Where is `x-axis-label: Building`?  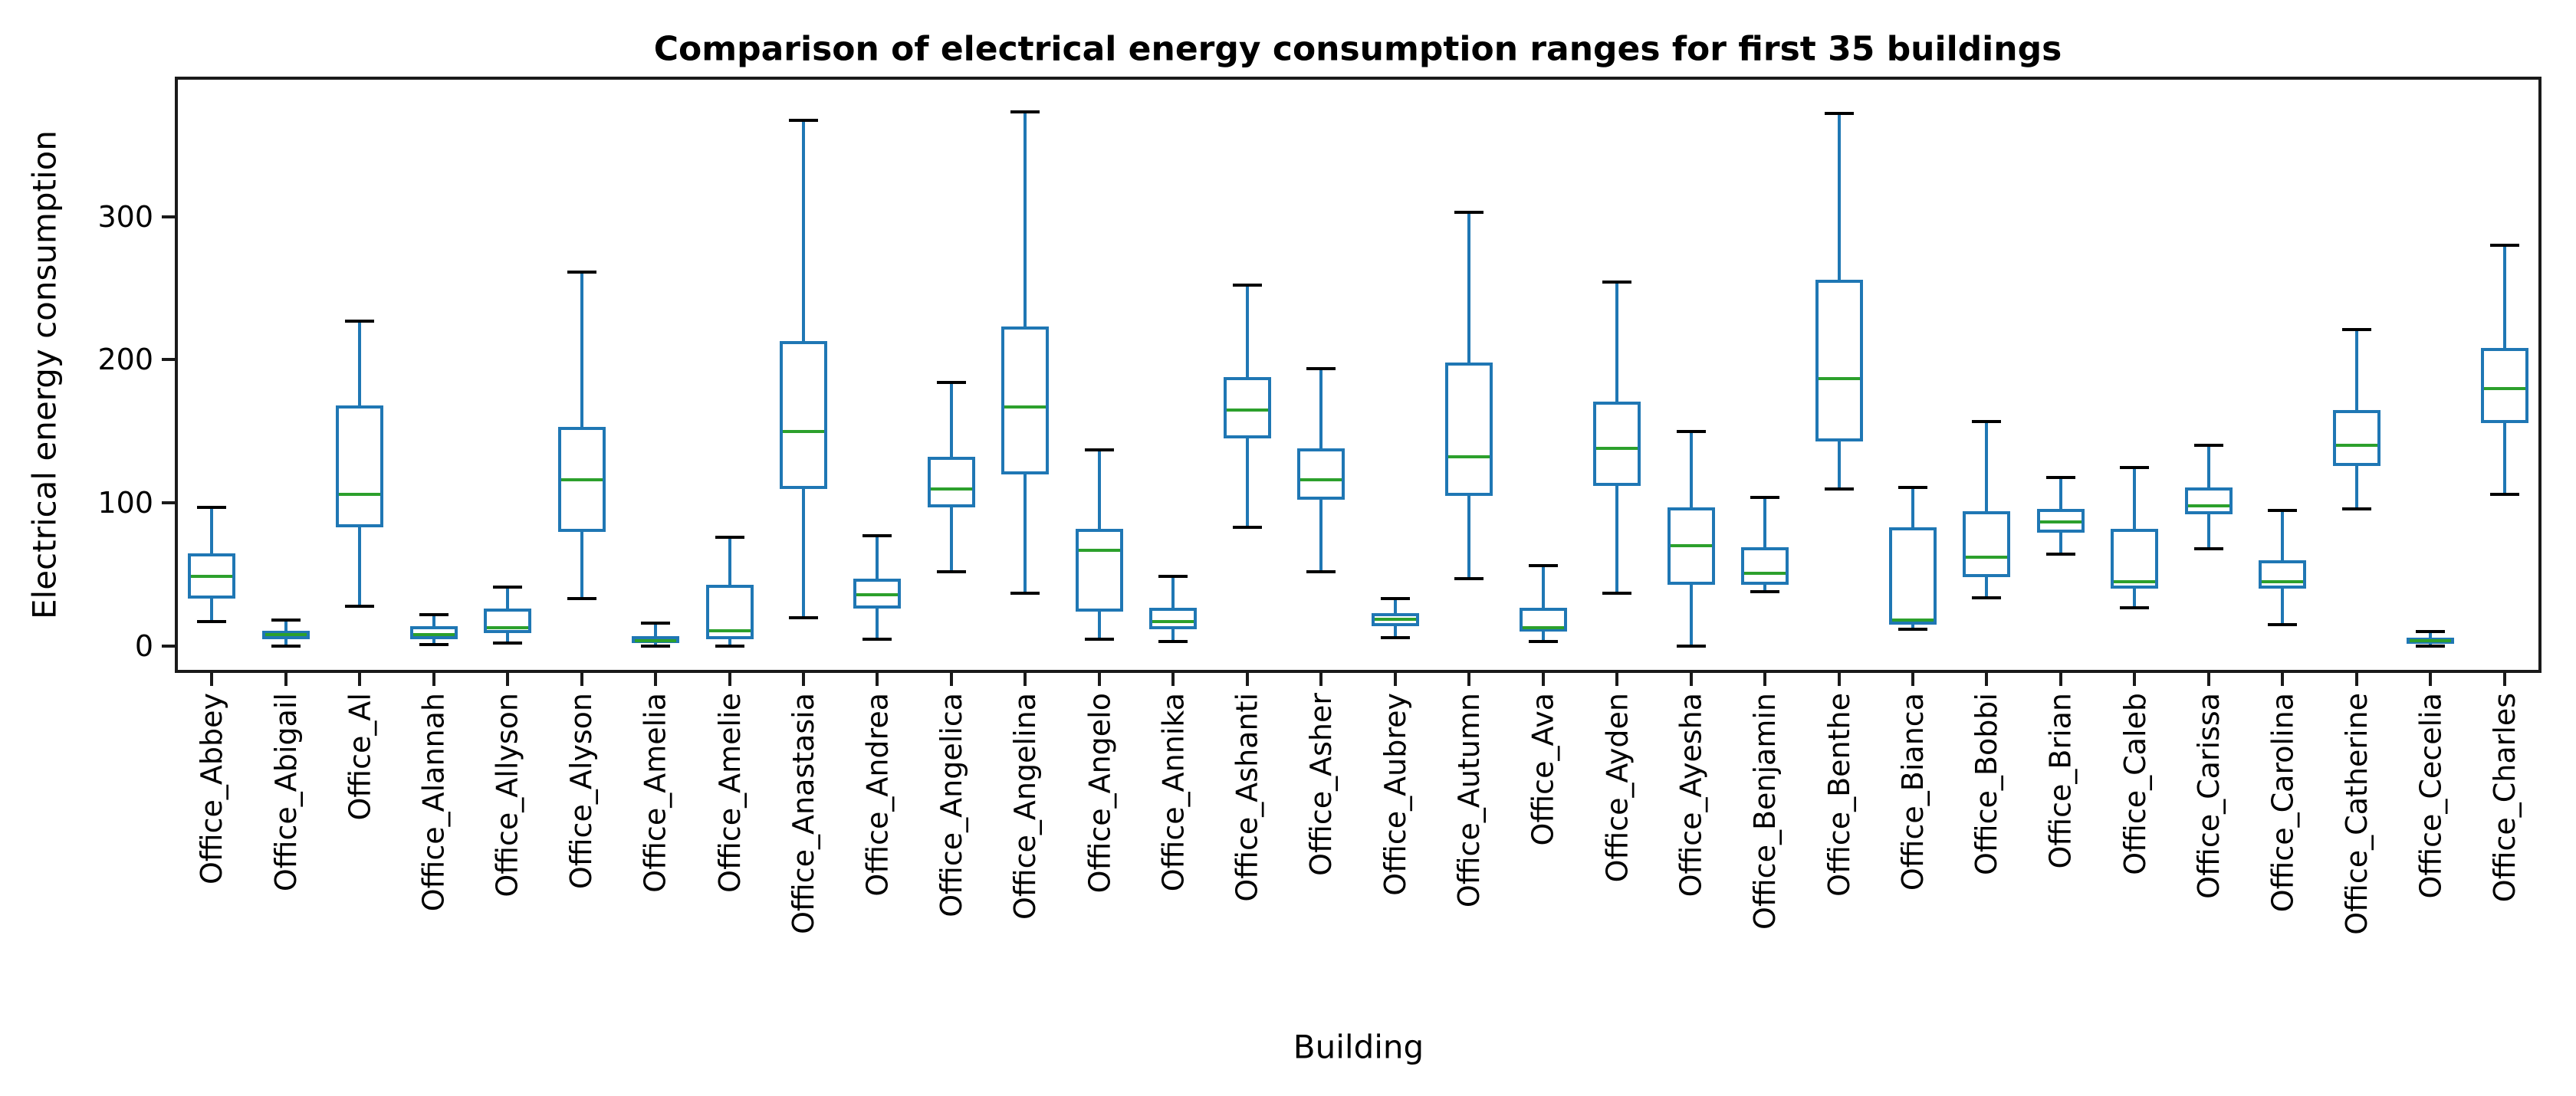 x-axis-label: Building is located at coordinates (1359, 1047).